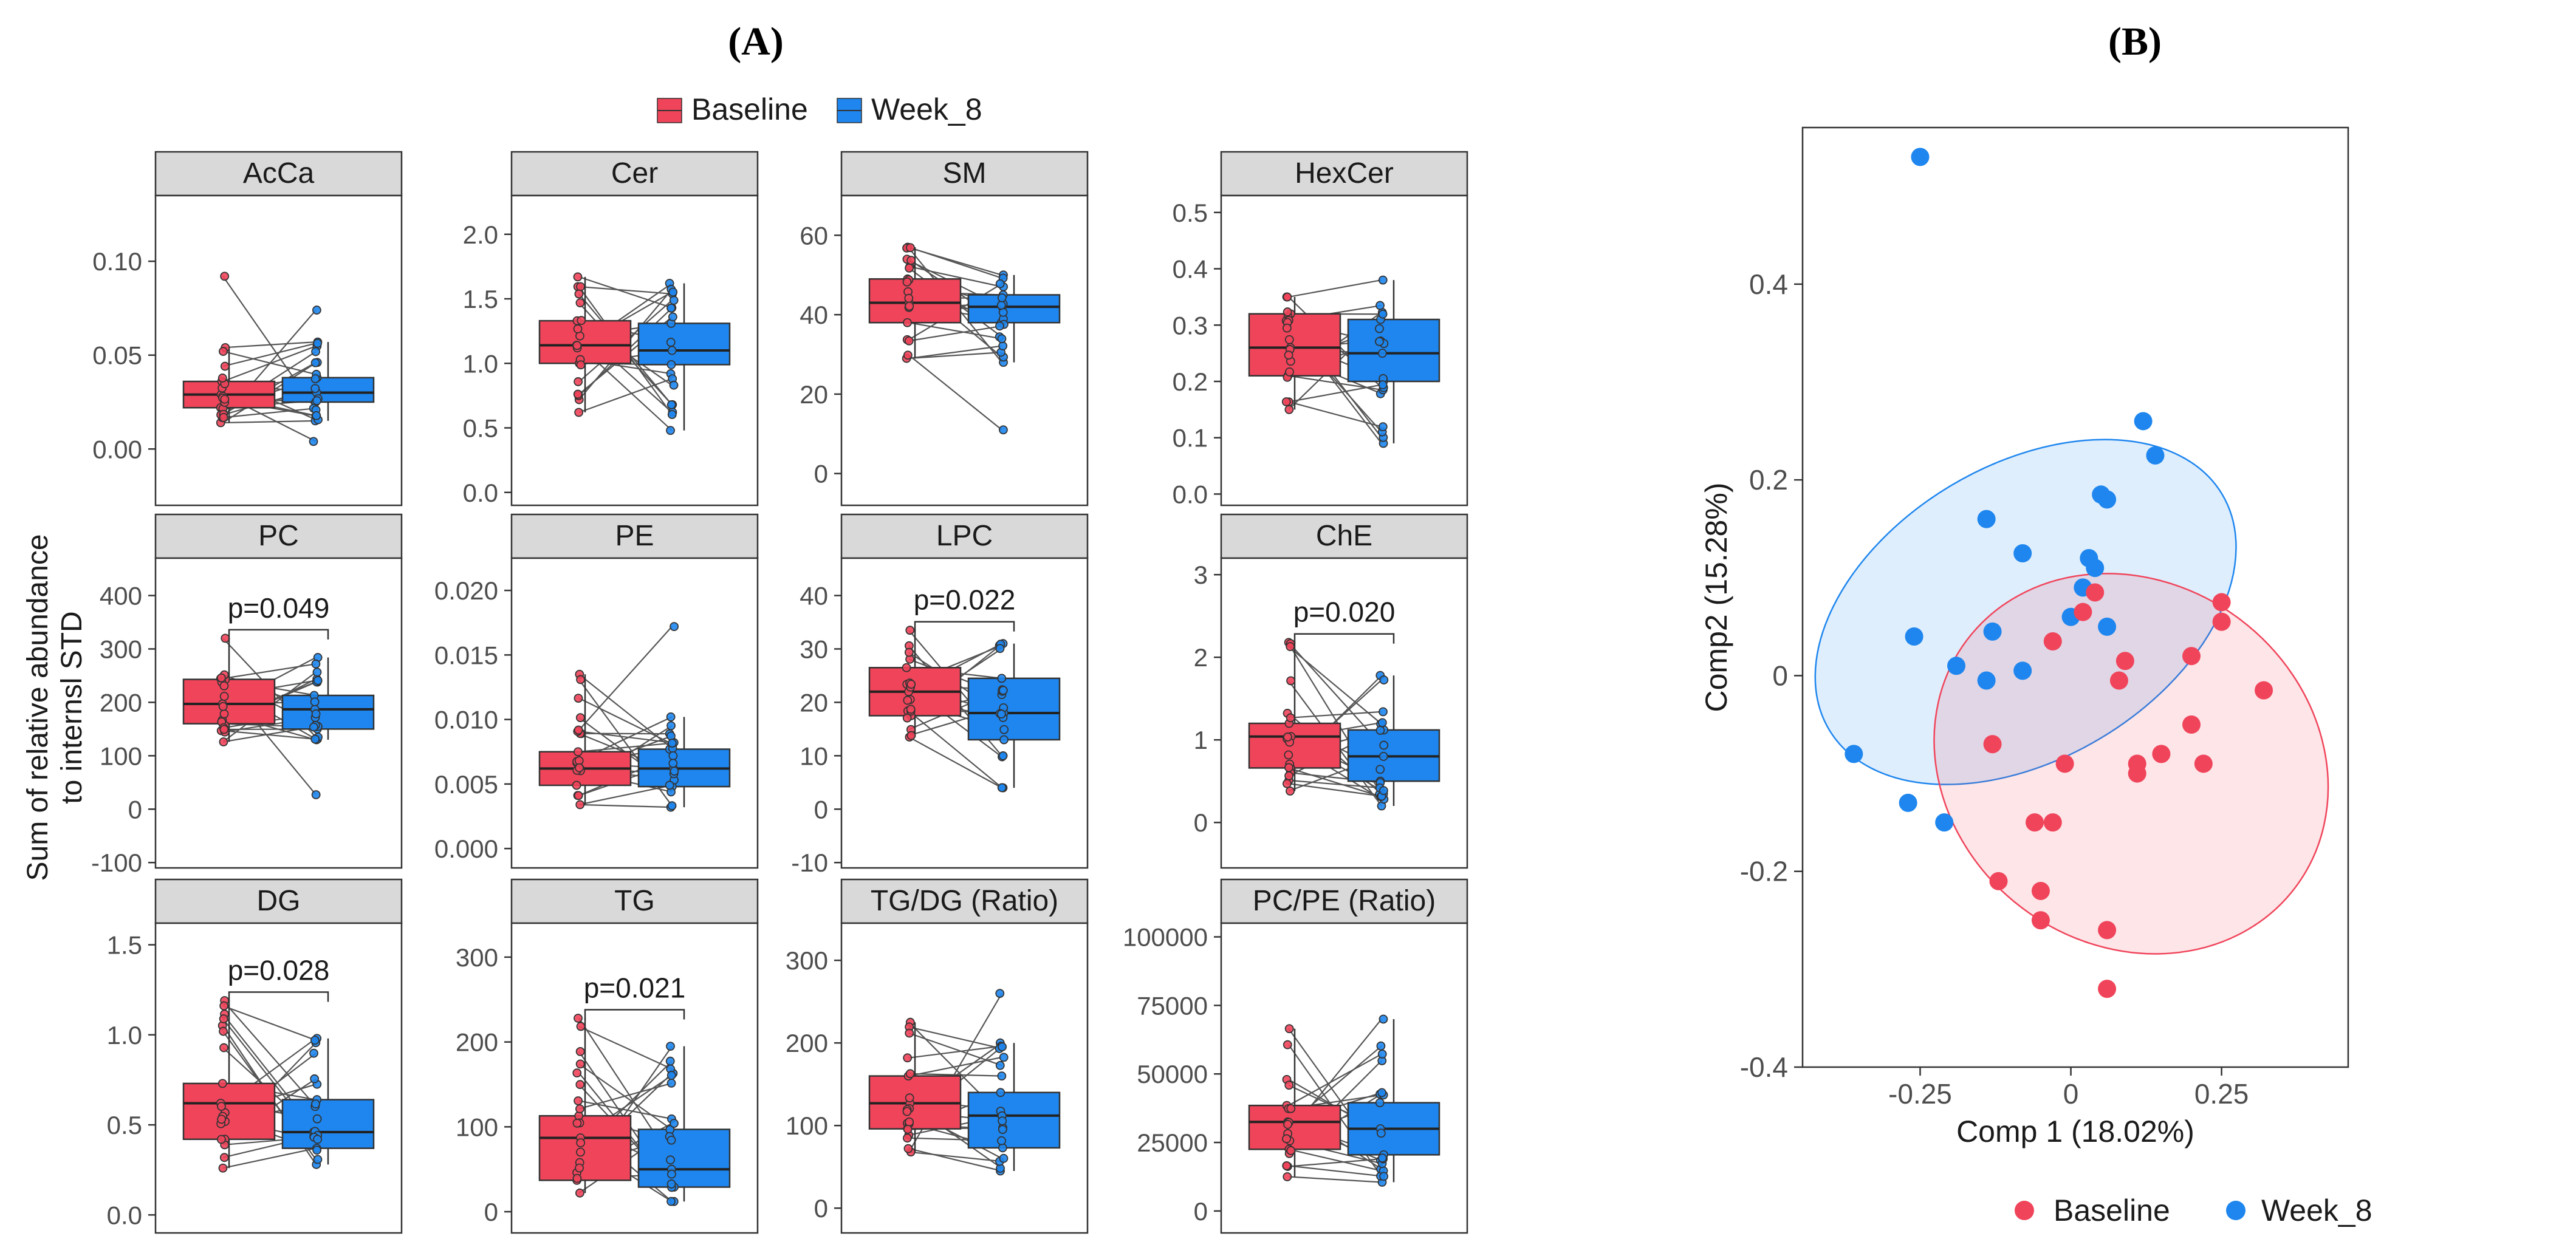  I want to click on y-tick-label: 1.5, so click(480, 299).